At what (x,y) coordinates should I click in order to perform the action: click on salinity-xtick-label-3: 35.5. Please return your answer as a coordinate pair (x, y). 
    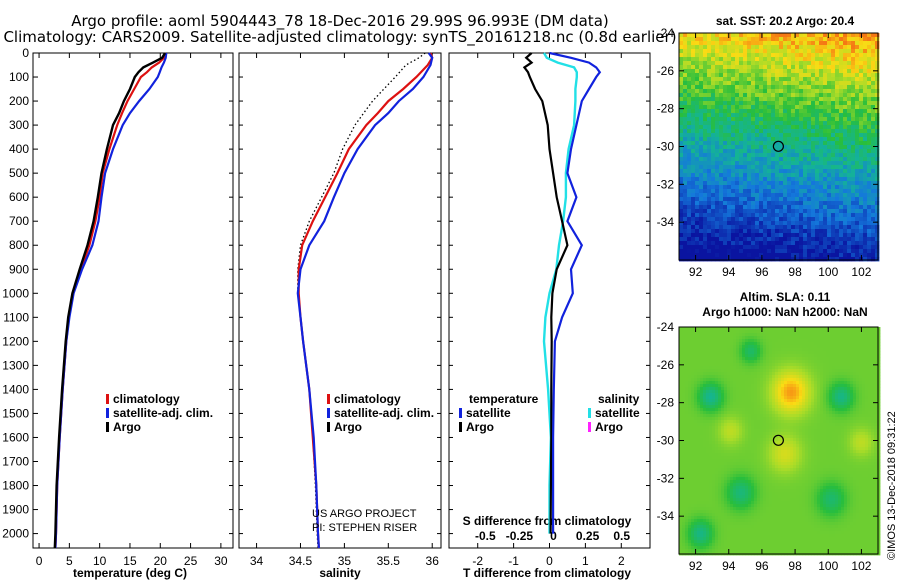
    Looking at the image, I should click on (389, 561).